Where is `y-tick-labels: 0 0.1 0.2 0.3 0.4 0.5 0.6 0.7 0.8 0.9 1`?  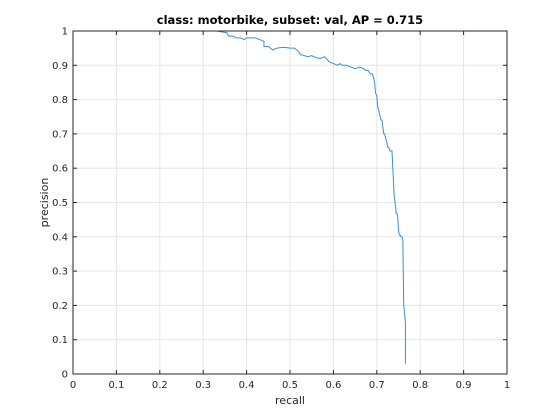
y-tick-labels: 0 0.1 0.2 0.3 0.4 0.5 0.6 0.7 0.8 0.9 1 is located at coordinates (60, 204).